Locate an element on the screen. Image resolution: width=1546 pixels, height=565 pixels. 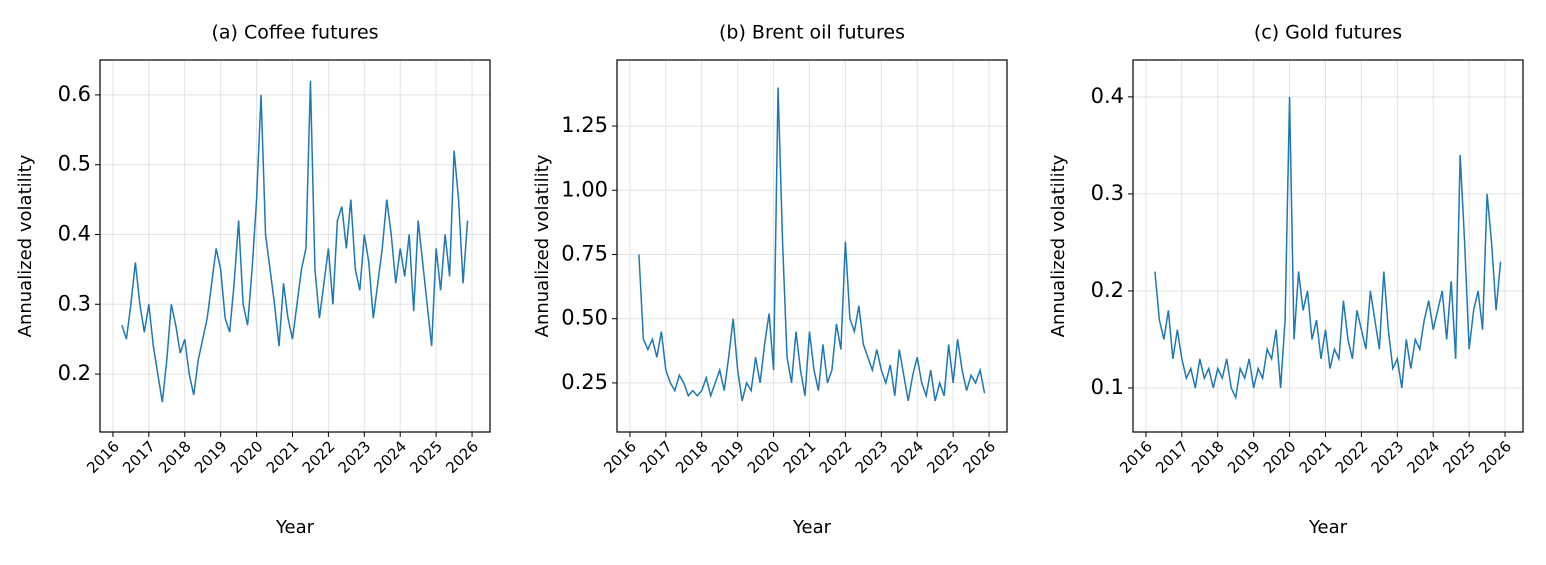
y-tick-label: 1.00 is located at coordinates (584, 189).